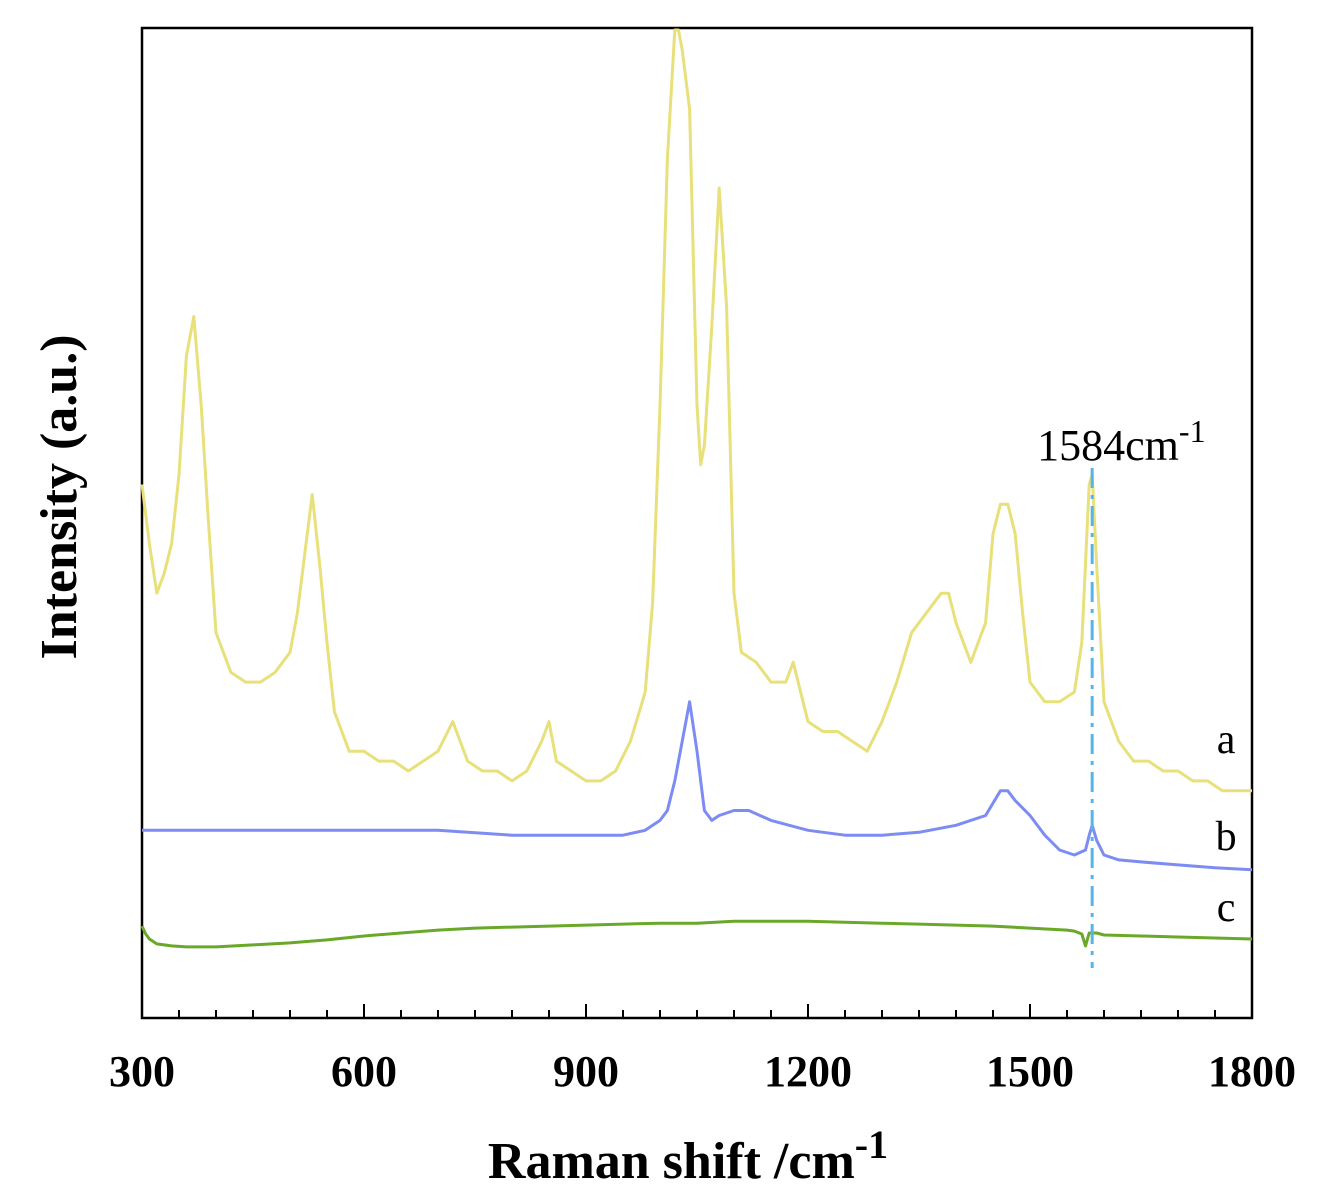 The height and width of the screenshot is (1199, 1318). I want to click on series-a-label: a, so click(1226, 740).